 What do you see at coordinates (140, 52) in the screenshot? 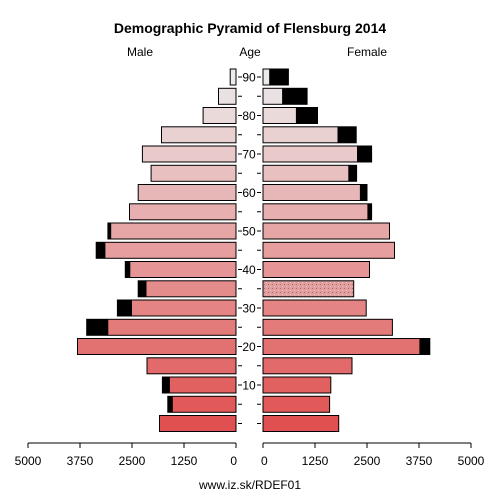
I see `male-header: Male` at bounding box center [140, 52].